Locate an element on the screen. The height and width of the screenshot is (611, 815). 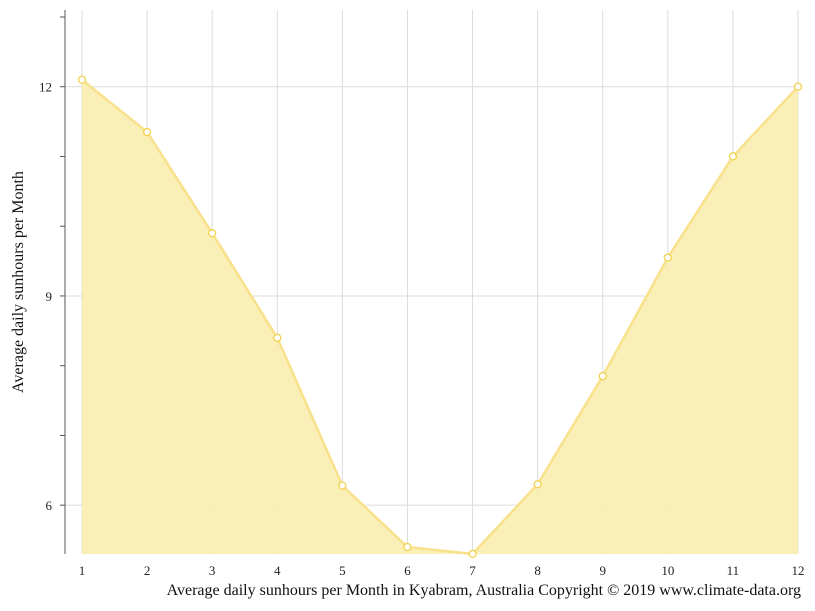
y-tick-label-9: 9 is located at coordinates (49, 296).